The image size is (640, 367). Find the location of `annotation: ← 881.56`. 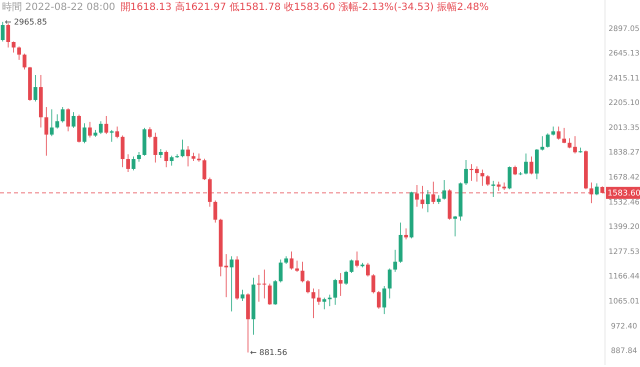

annotation: ← 881.56 is located at coordinates (269, 352).